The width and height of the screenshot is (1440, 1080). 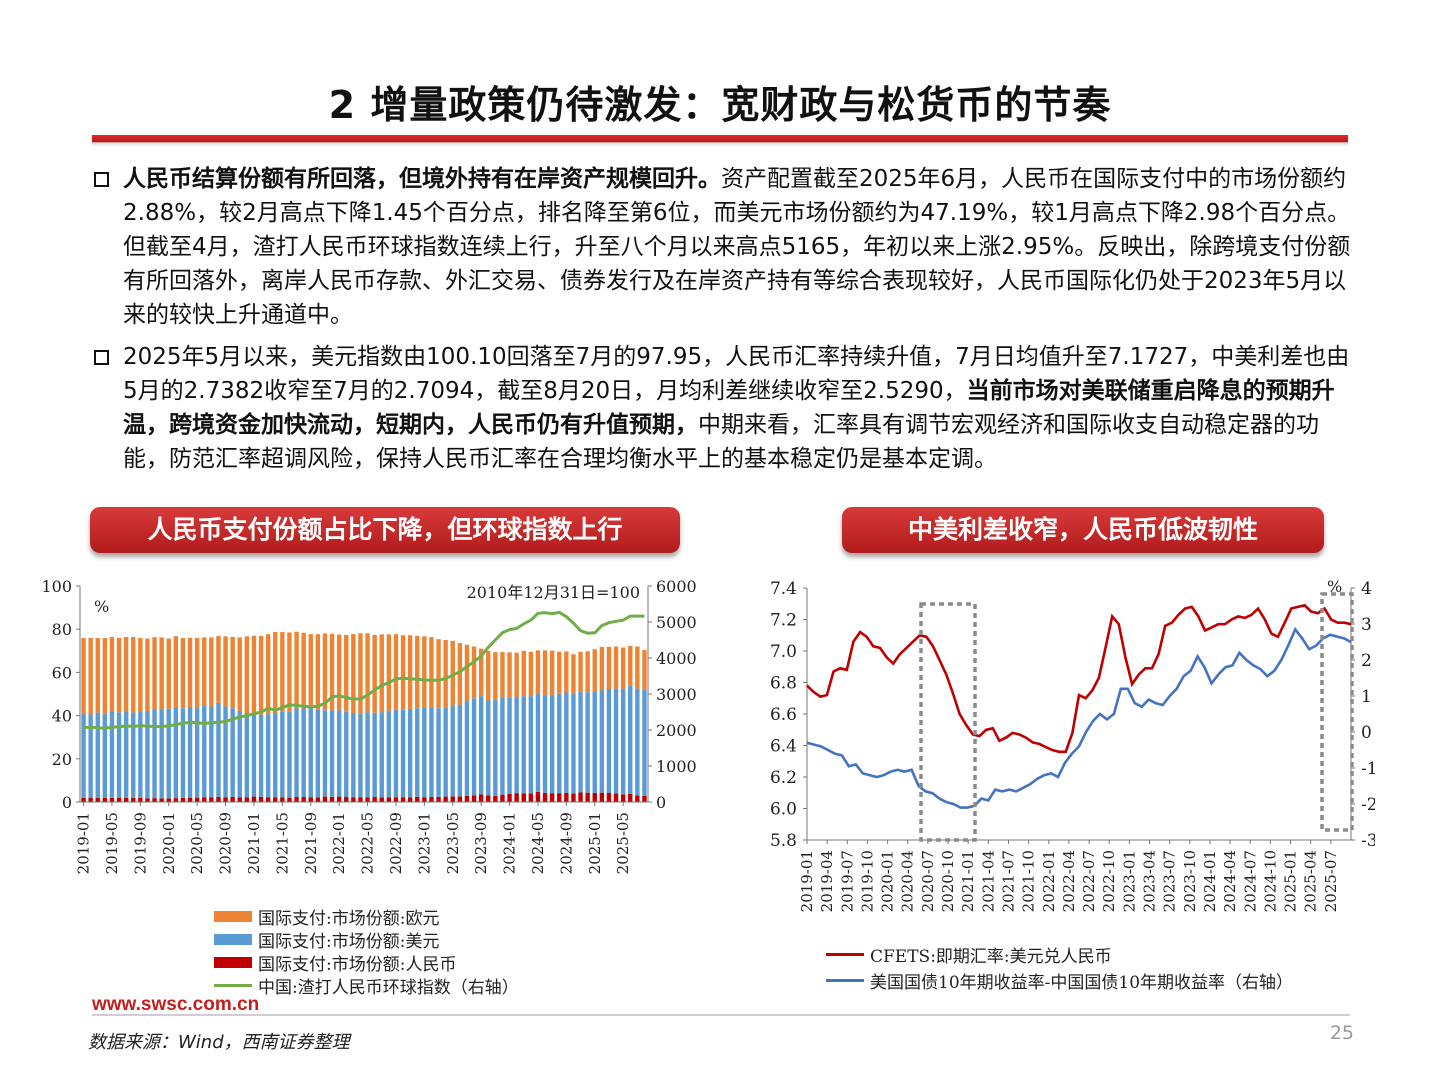 What do you see at coordinates (1366, 733) in the screenshot?
I see `y2-tick-label: 0` at bounding box center [1366, 733].